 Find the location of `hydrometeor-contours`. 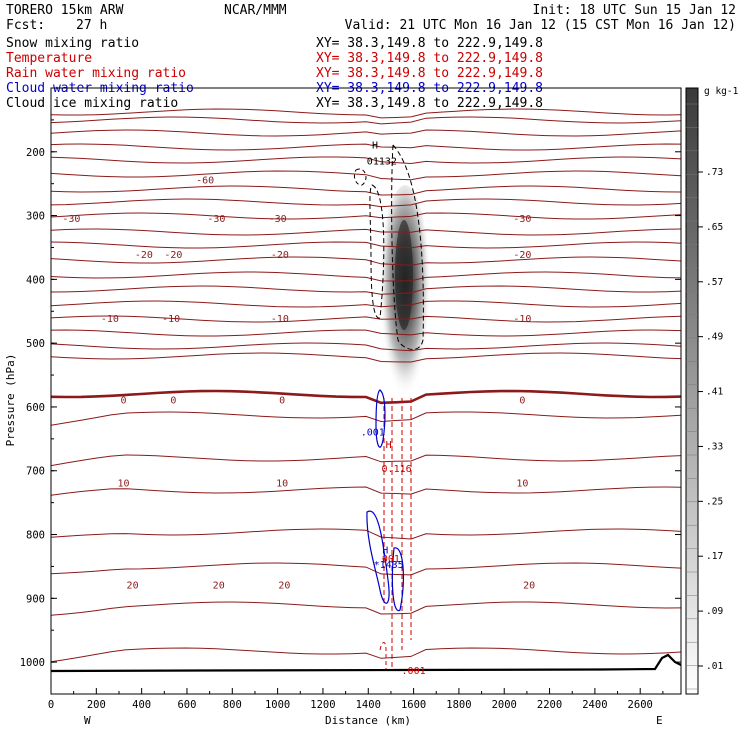

hydrometeor-contours is located at coordinates (388, 406).